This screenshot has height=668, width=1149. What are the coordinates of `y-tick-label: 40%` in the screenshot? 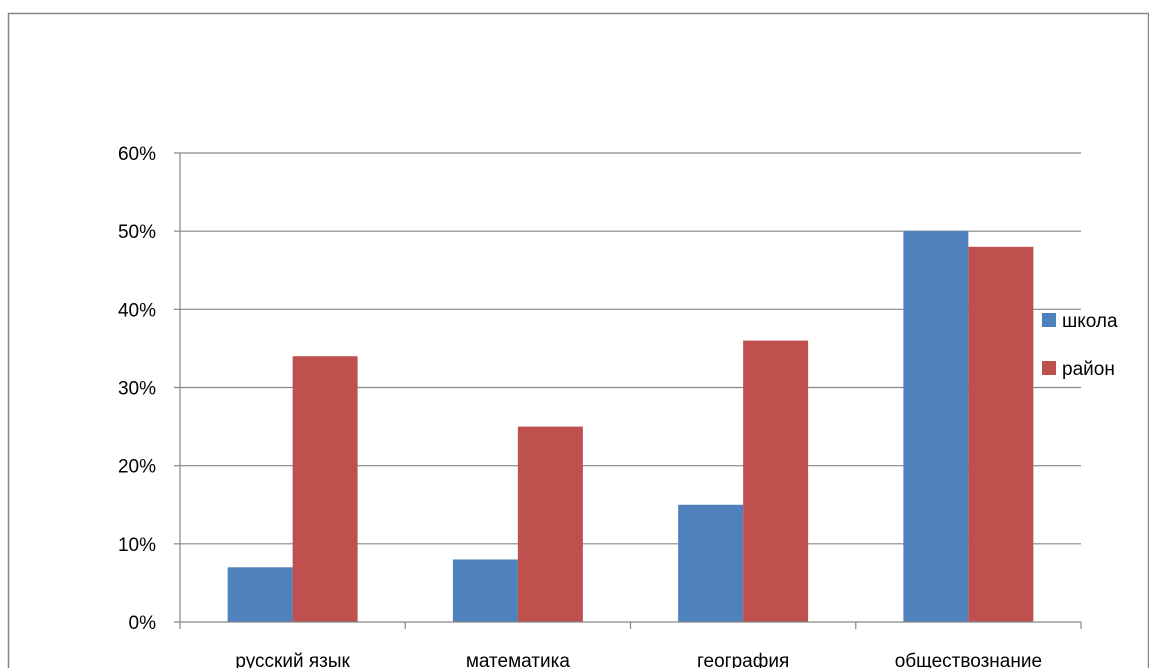 It's located at (137, 310).